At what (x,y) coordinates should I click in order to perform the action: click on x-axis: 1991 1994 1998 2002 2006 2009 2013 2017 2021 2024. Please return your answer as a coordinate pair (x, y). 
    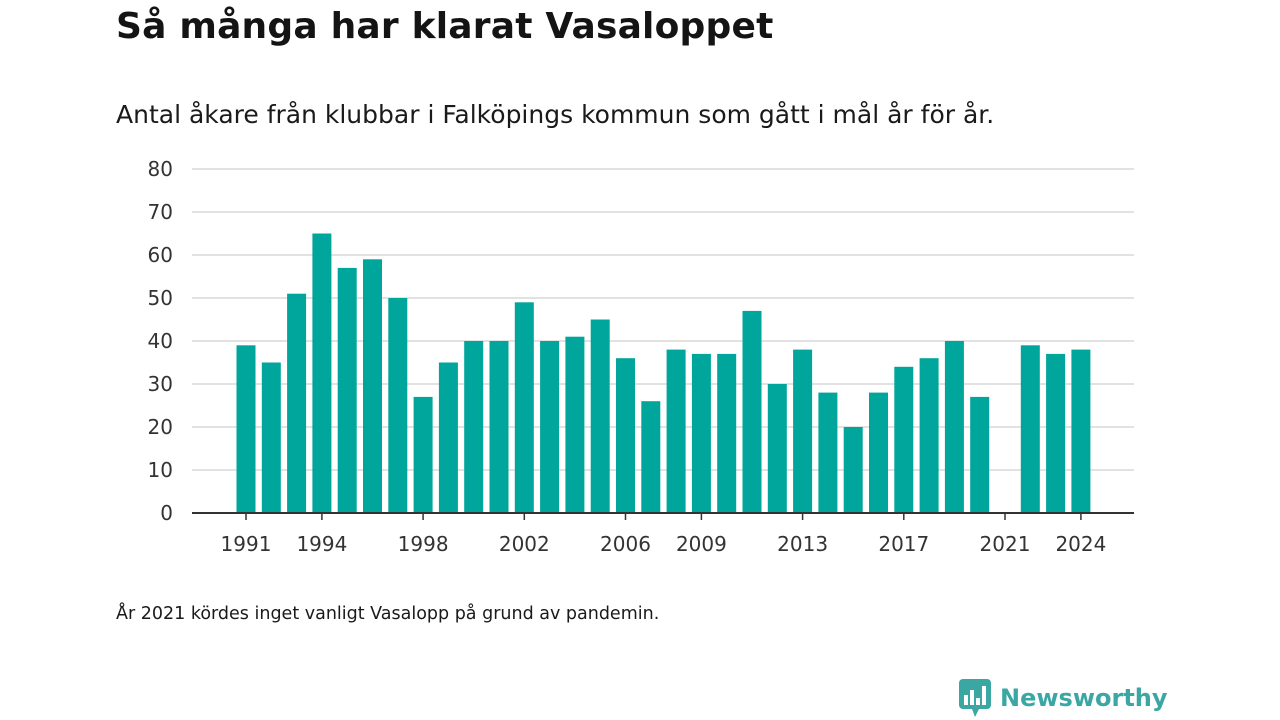
    Looking at the image, I should click on (663, 534).